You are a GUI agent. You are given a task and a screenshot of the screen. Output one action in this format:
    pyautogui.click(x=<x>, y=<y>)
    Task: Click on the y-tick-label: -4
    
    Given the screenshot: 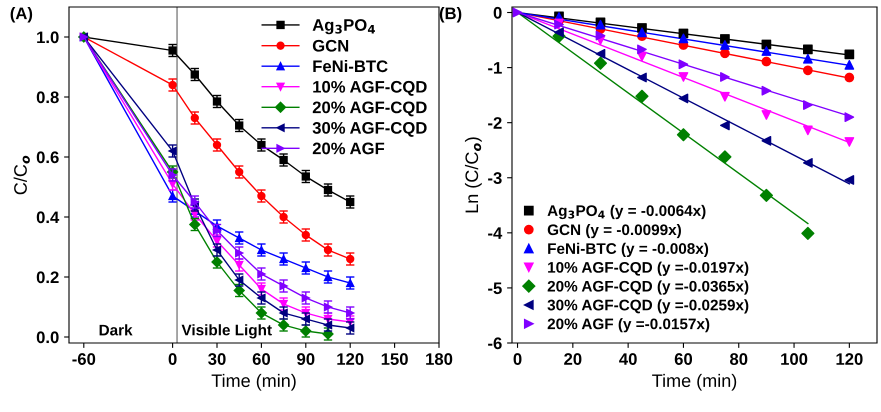 What is the action you would take?
    pyautogui.click(x=495, y=233)
    